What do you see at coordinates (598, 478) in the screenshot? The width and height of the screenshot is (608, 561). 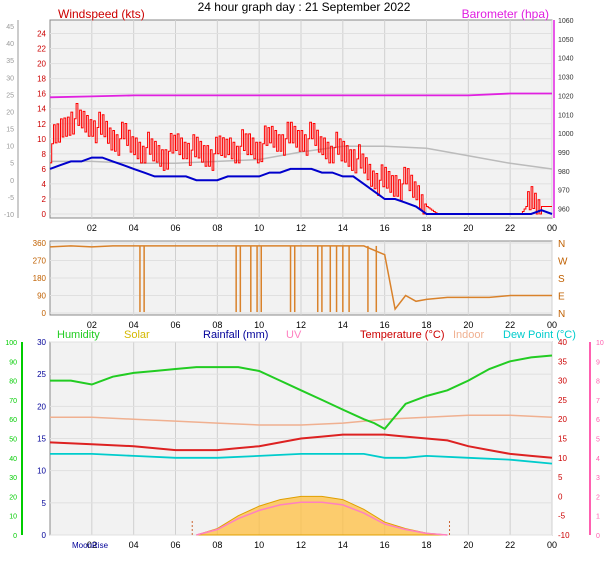 I see `uv-y-tick: 3` at bounding box center [598, 478].